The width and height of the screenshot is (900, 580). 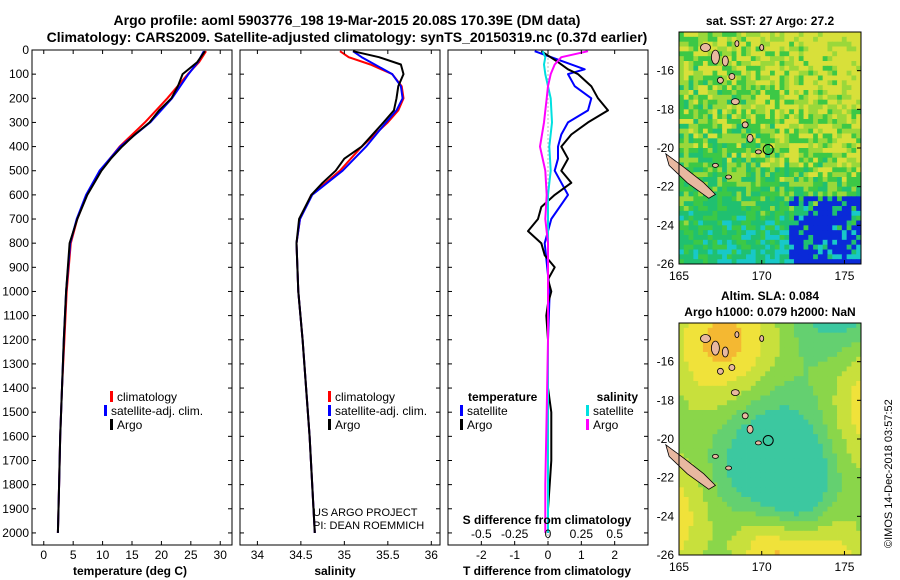 What do you see at coordinates (73, 555) in the screenshot?
I see `x-tick-label: 5` at bounding box center [73, 555].